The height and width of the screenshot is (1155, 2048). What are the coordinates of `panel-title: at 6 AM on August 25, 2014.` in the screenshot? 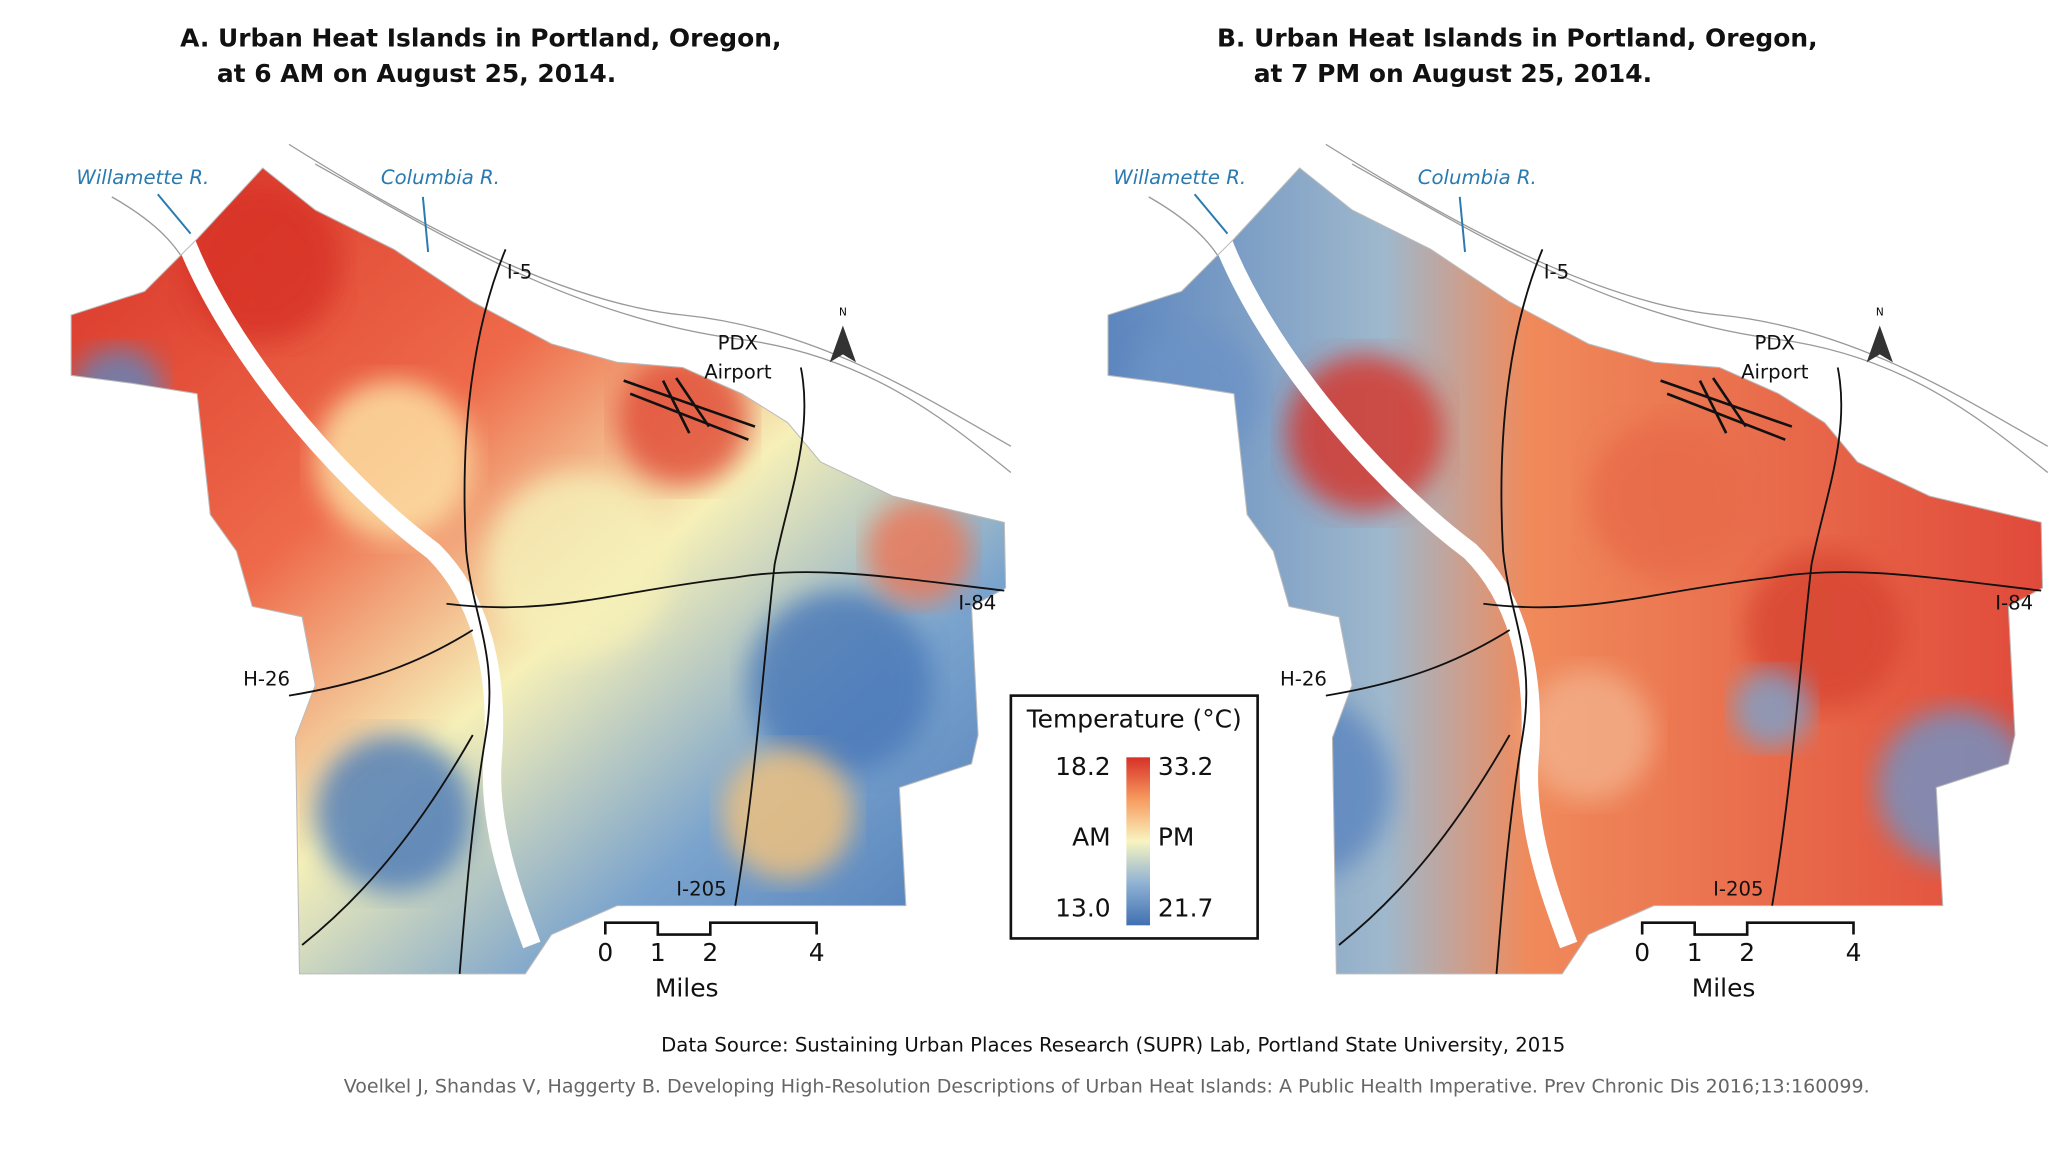 It's located at (416, 73).